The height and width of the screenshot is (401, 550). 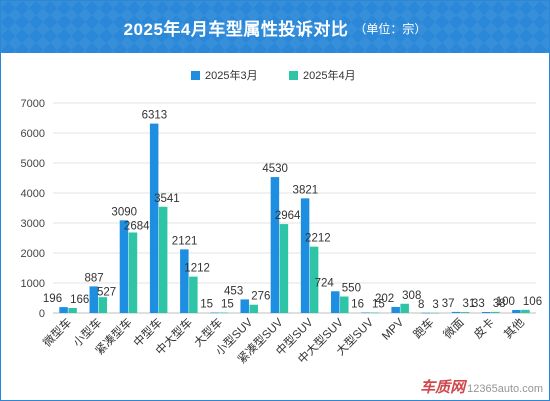 I want to click on chart-title: 2025年4月车型属性投诉对比, so click(x=236, y=29).